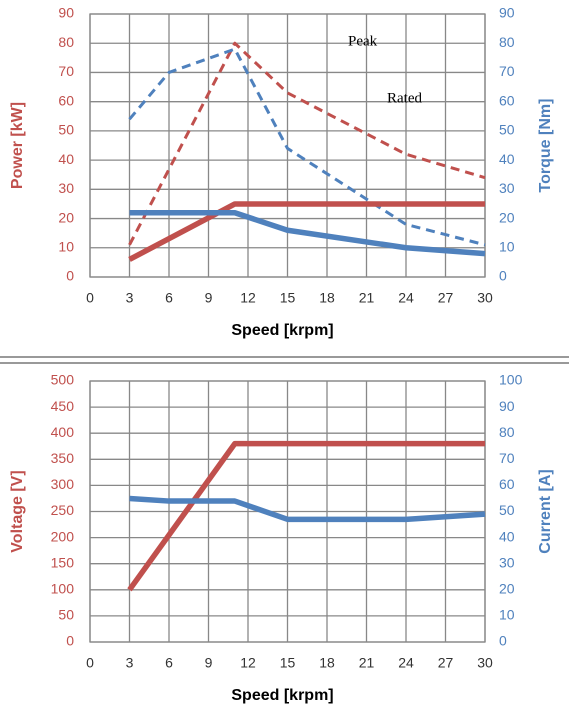 This screenshot has width=569, height=715. What do you see at coordinates (66, 42) in the screenshot?
I see `y-tick-label: 80` at bounding box center [66, 42].